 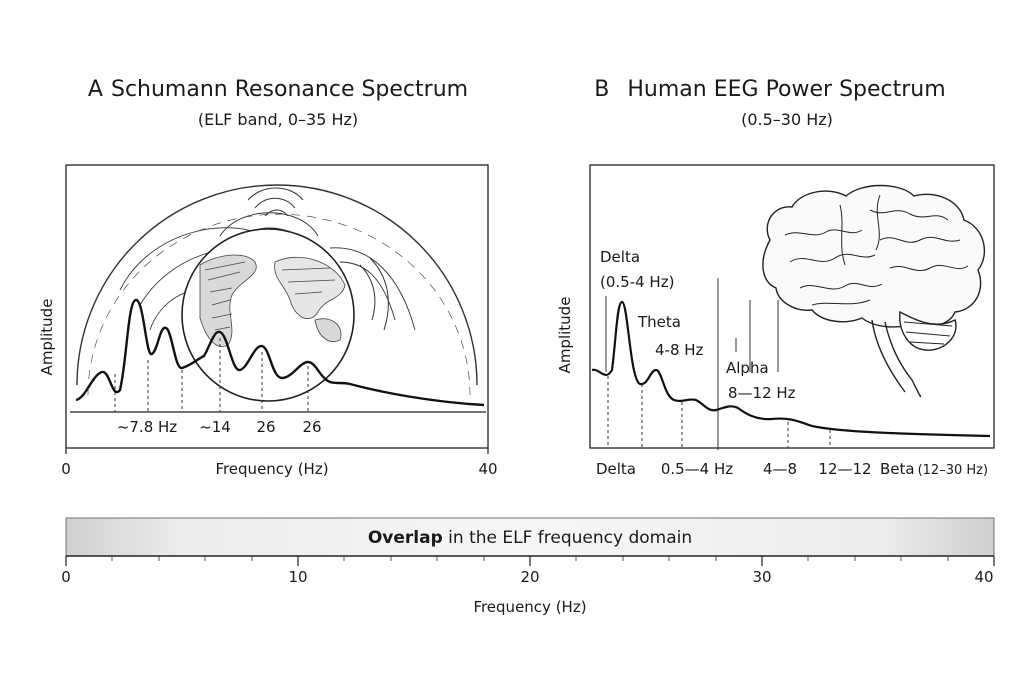 I want to click on overlap-tick-40: 40, so click(x=983, y=577).